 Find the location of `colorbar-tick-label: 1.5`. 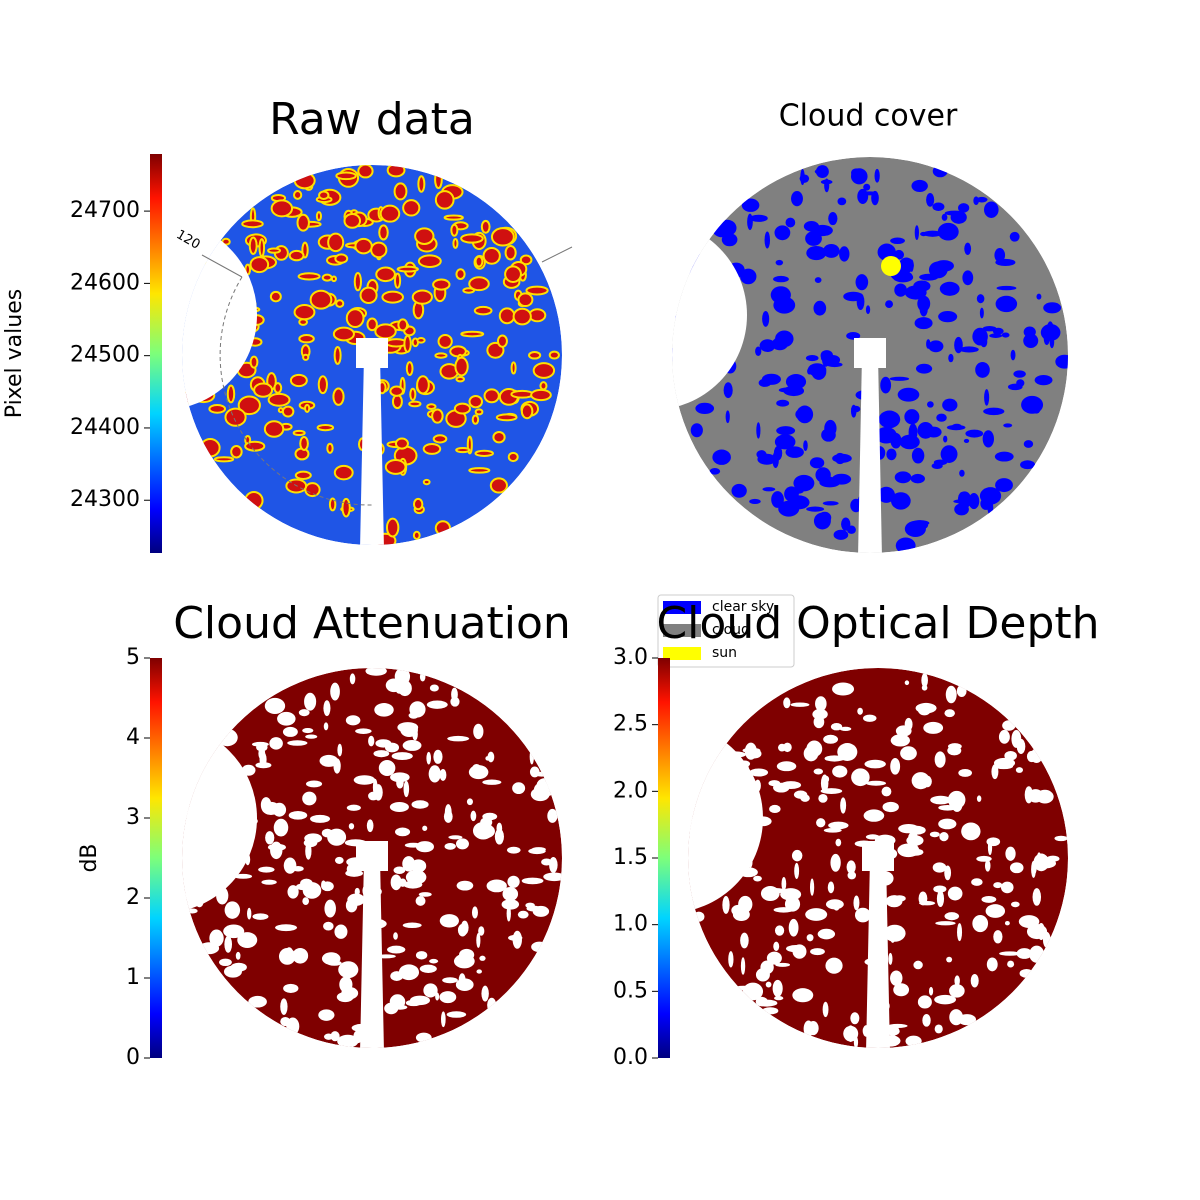

colorbar-tick-label: 1.5 is located at coordinates (630, 857).